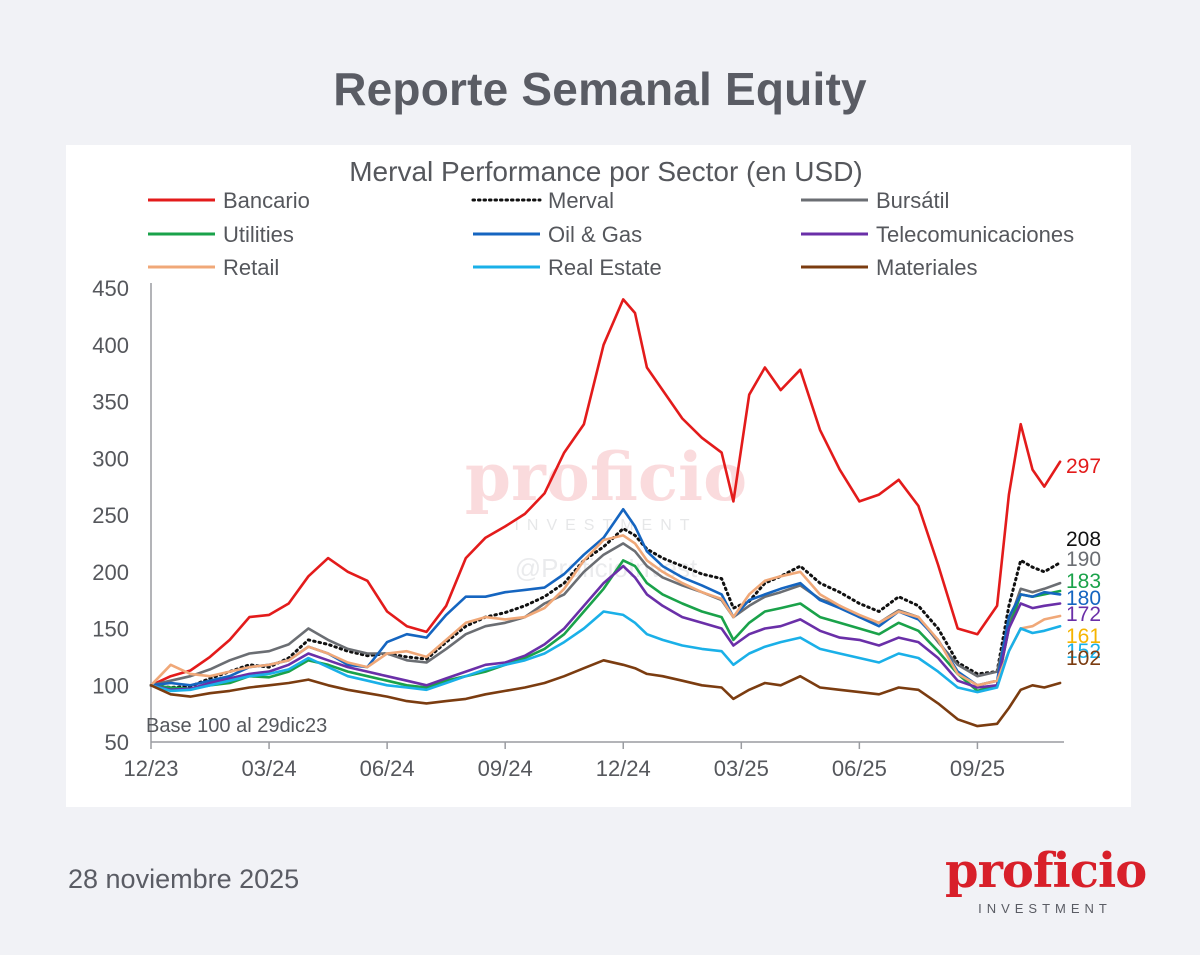  I want to click on brand-subtitle: INVESTMENT, so click(1045, 908).